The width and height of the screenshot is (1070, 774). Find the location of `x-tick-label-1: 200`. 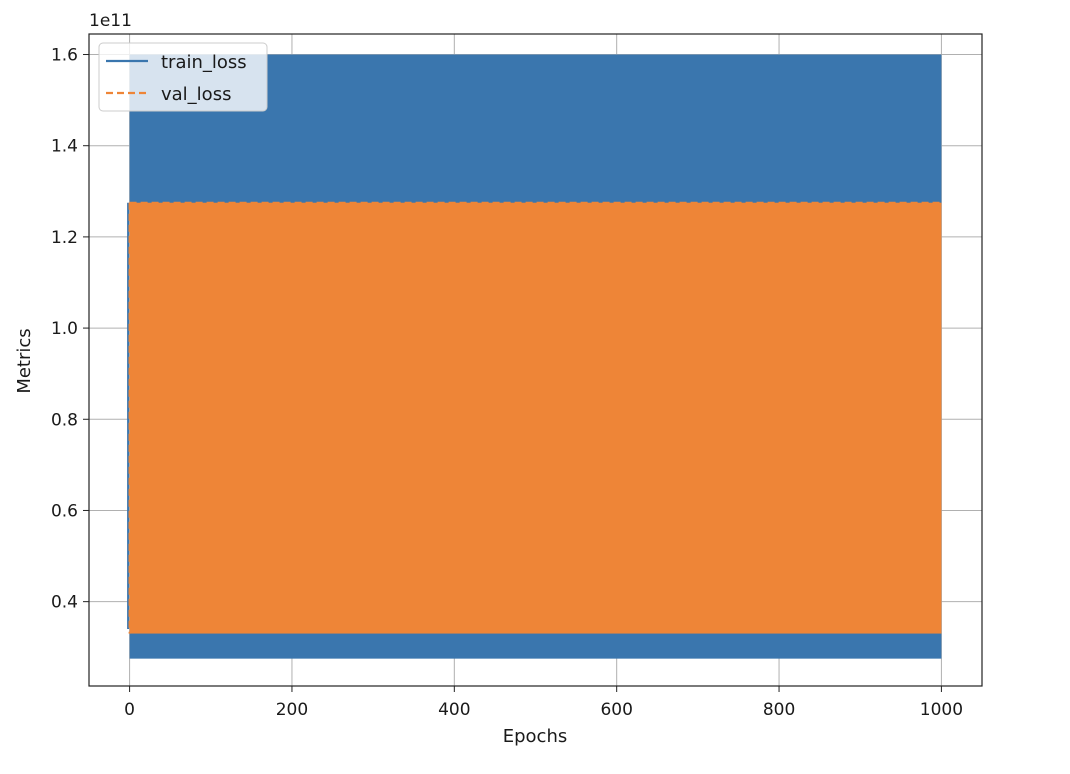

x-tick-label-1: 200 is located at coordinates (292, 710).